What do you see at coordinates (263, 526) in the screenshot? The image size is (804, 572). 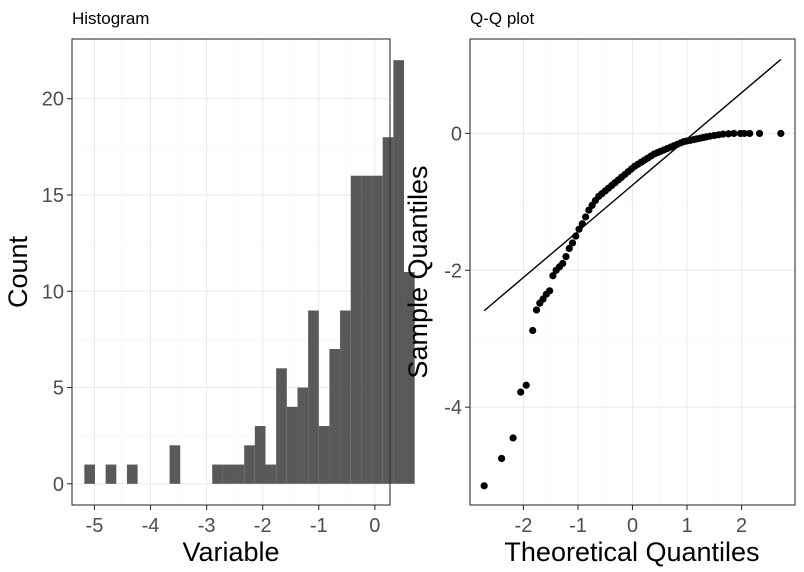 I see `histogram-x-tick-label: -2` at bounding box center [263, 526].